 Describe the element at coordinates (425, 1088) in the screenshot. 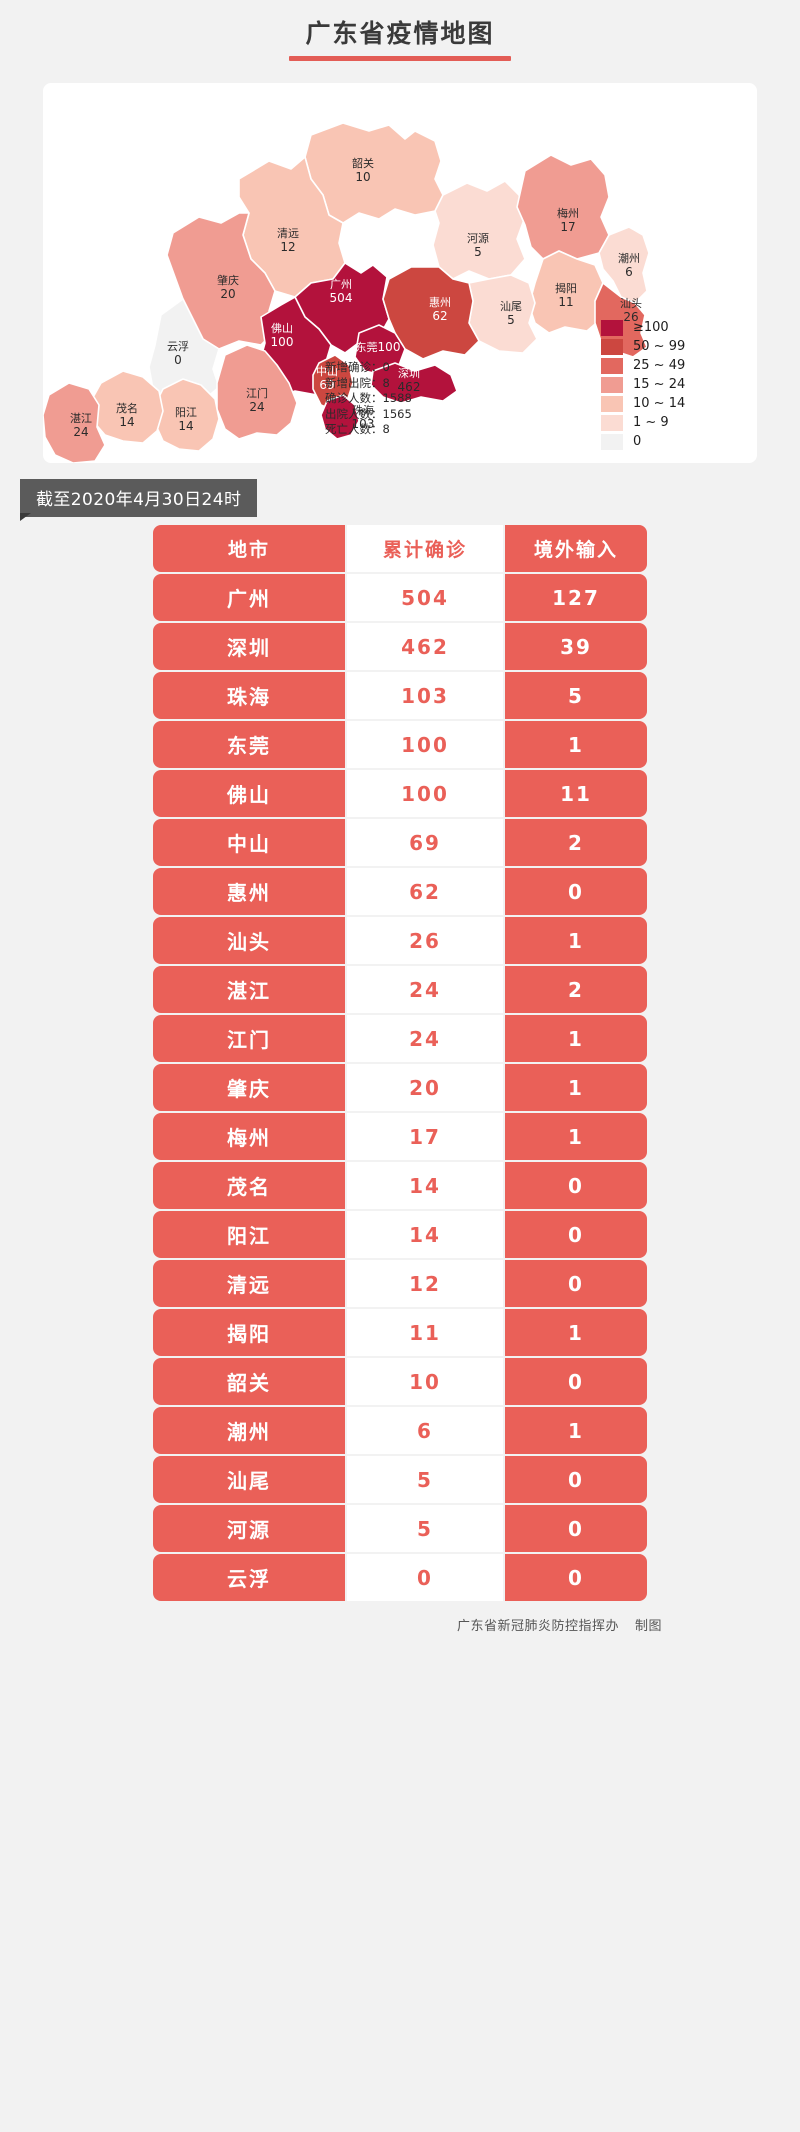

I see `cell-confirmed: 20` at that location.